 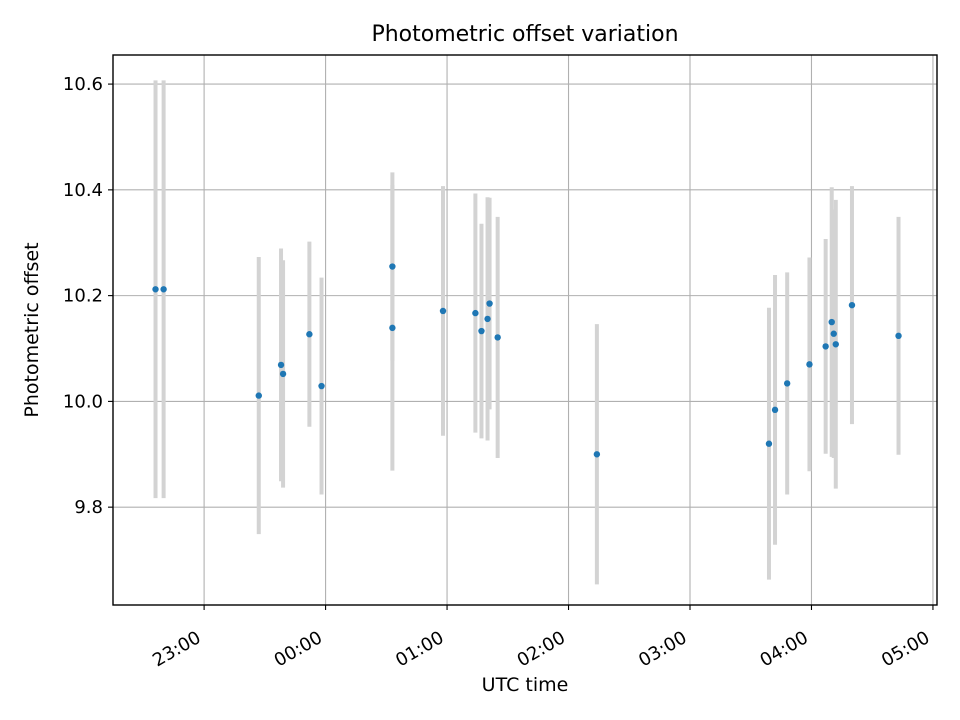 What do you see at coordinates (83, 190) in the screenshot?
I see `y-tick-label: 10.4` at bounding box center [83, 190].